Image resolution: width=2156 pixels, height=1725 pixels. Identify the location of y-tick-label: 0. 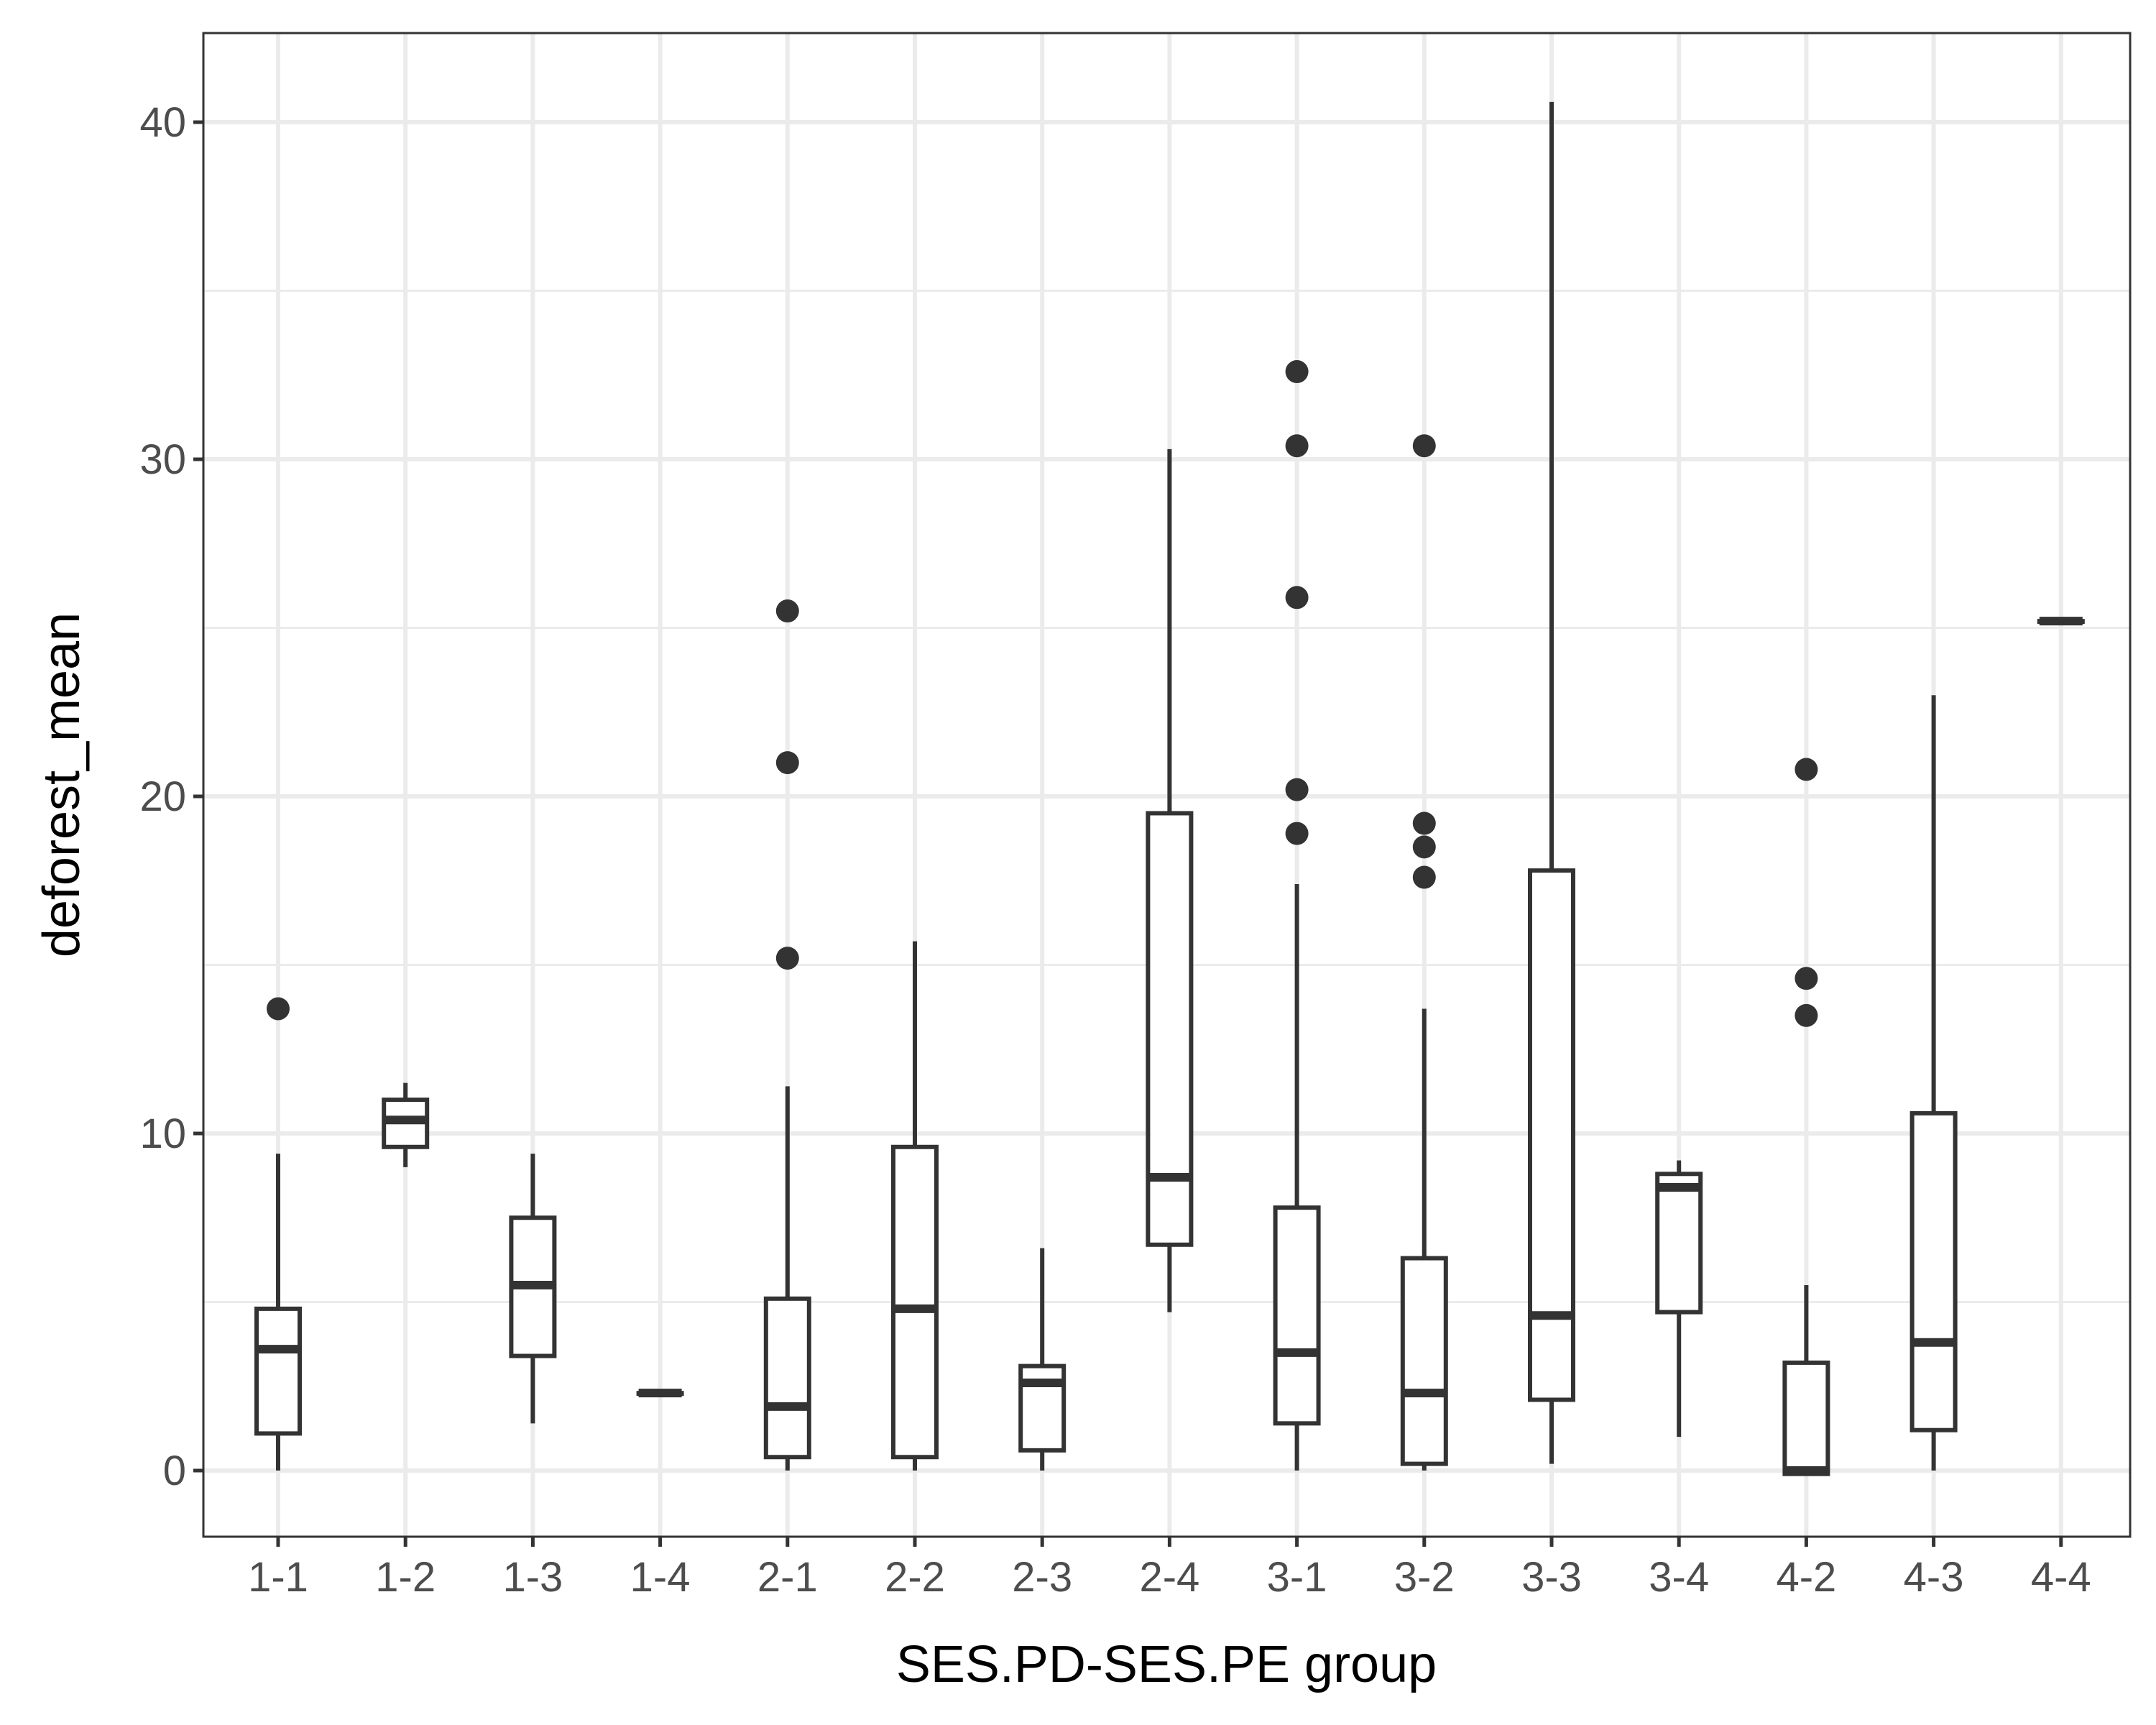
(174, 1471).